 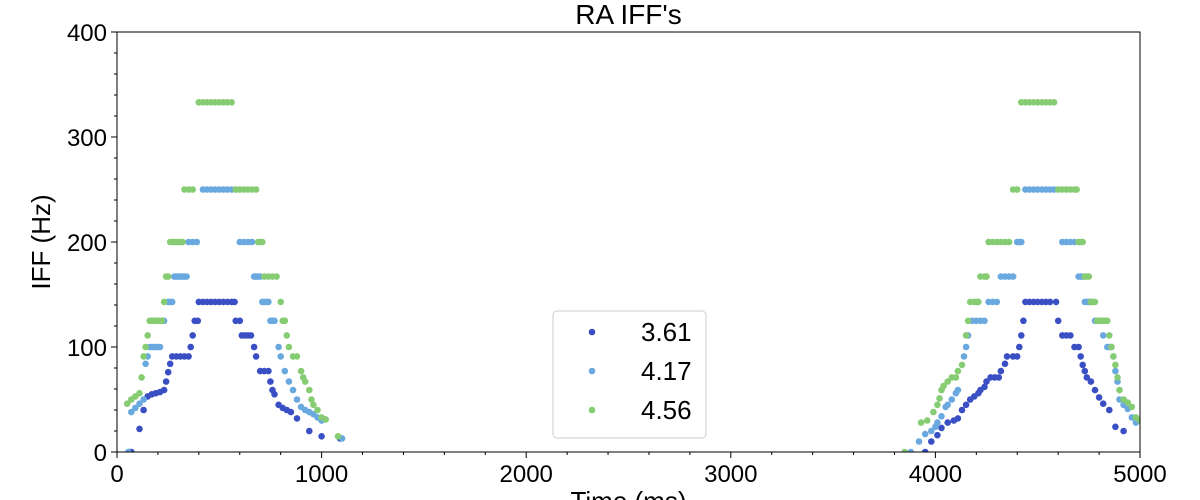 I want to click on x-tick-label: 3000, so click(x=730, y=474).